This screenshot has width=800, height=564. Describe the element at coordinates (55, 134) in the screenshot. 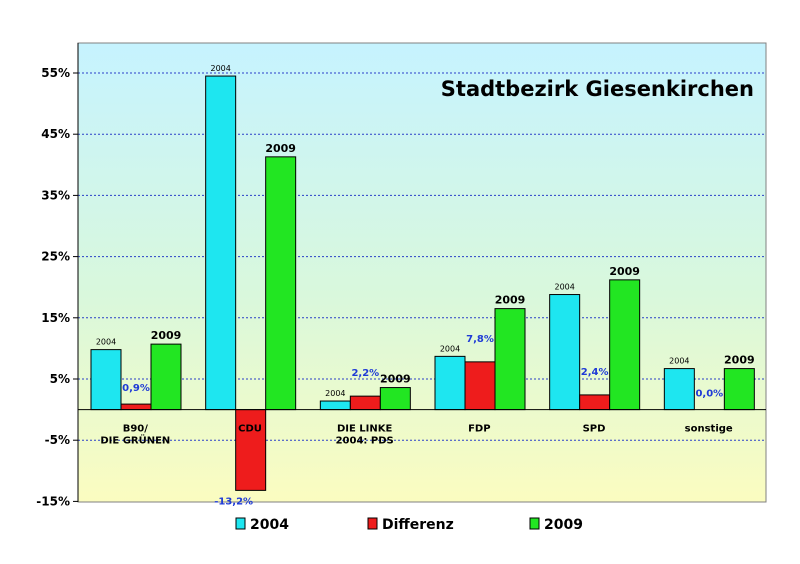

I see `y-tick-label: 45%` at that location.